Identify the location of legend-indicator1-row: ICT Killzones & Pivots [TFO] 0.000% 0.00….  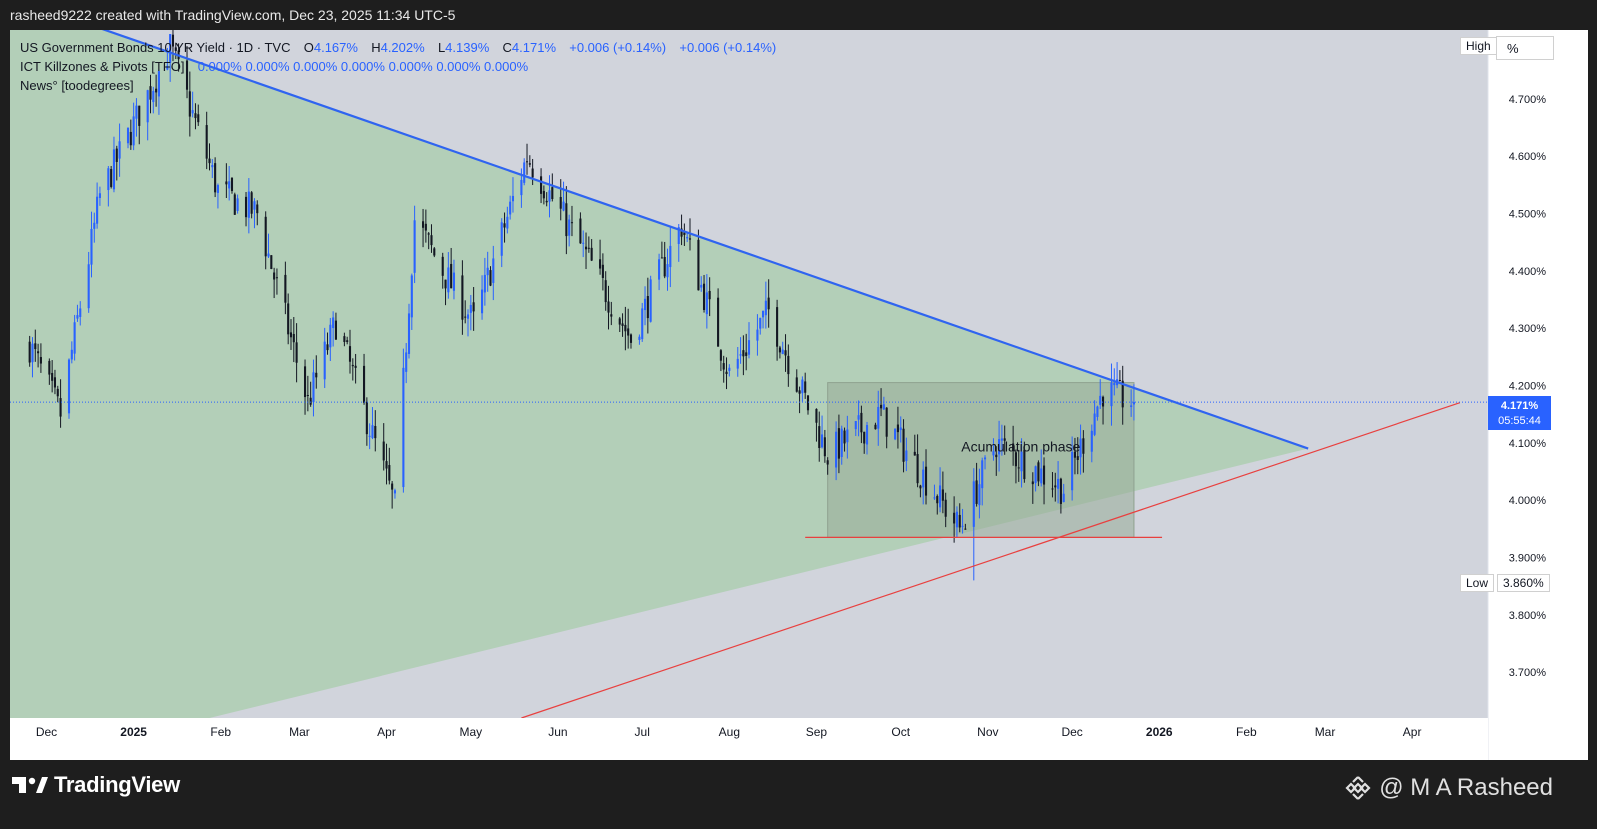
(398, 66).